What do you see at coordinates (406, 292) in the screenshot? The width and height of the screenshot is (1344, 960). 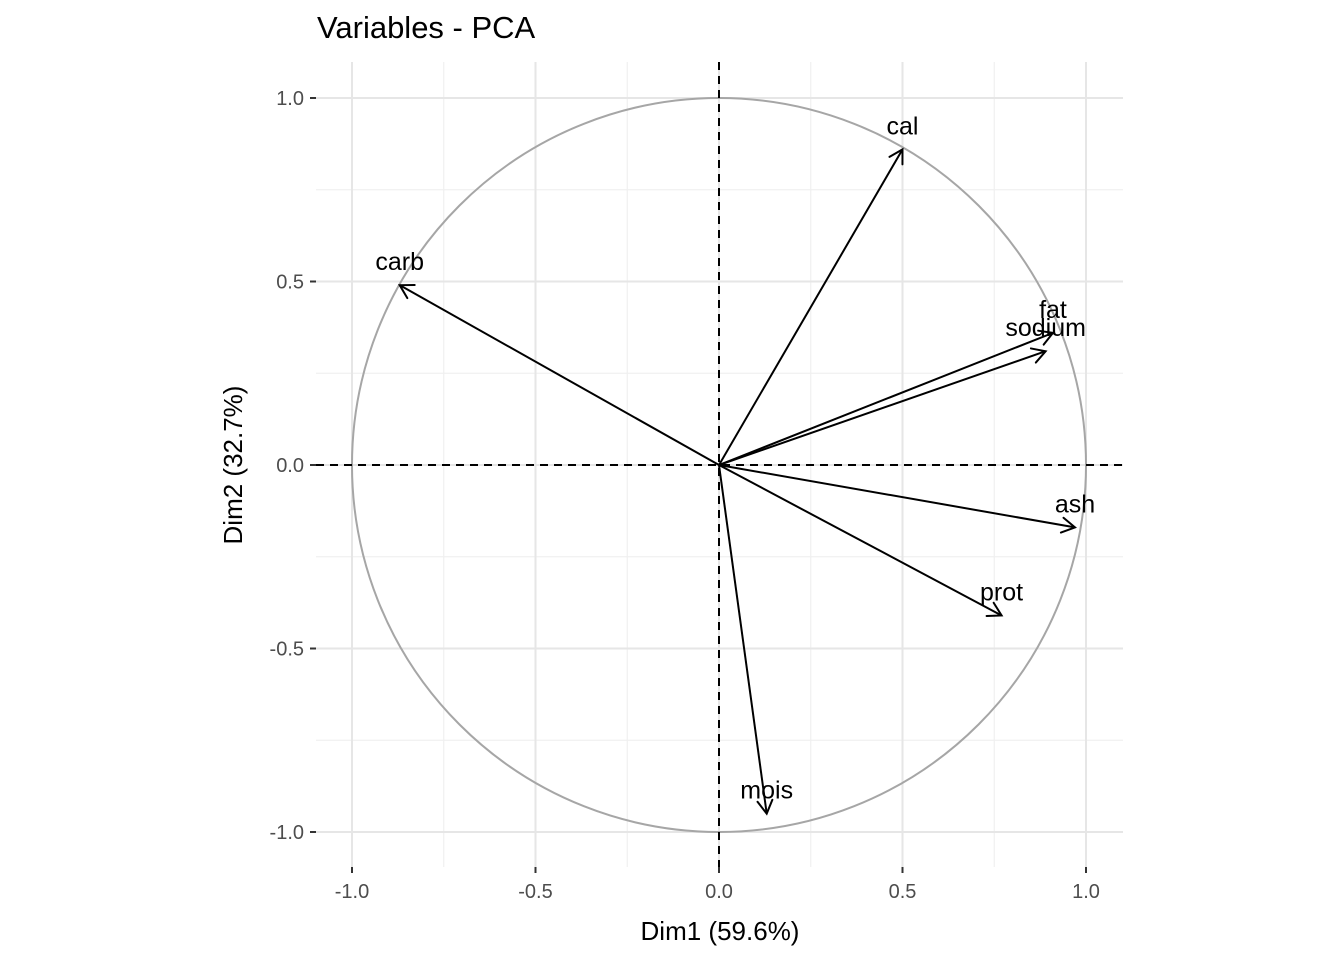 I see `arrowhead-carb` at bounding box center [406, 292].